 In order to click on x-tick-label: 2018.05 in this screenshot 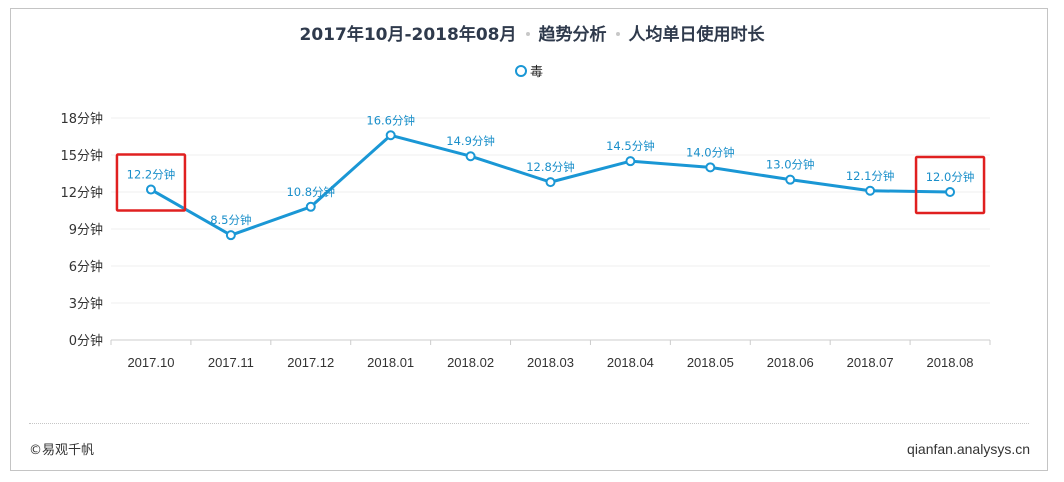, I will do `click(710, 362)`.